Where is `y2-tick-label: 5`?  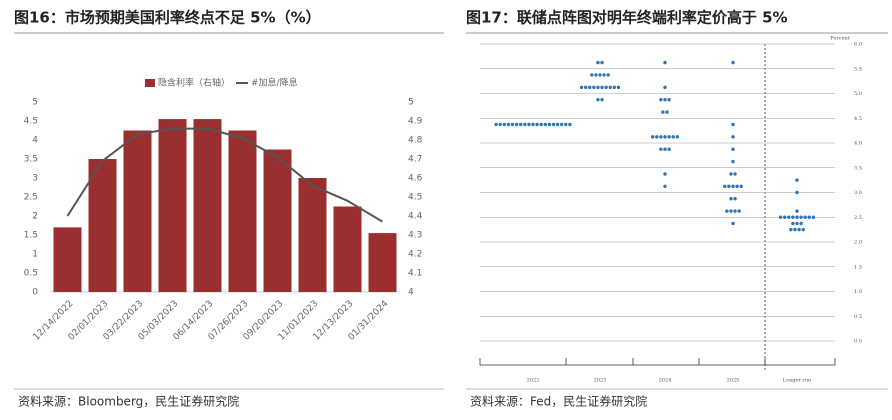
y2-tick-label: 5 is located at coordinates (411, 103).